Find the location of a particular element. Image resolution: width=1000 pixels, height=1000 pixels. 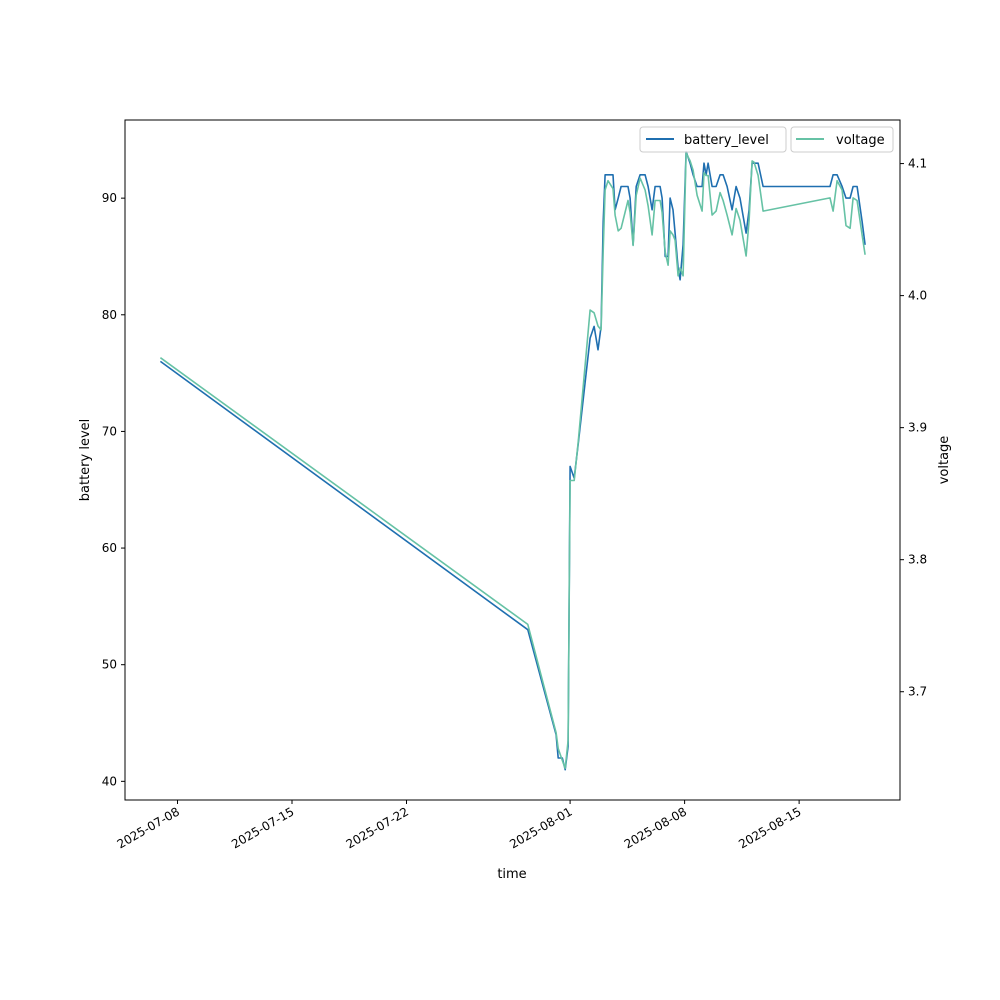

legend-voltage-label: voltage is located at coordinates (860, 140).